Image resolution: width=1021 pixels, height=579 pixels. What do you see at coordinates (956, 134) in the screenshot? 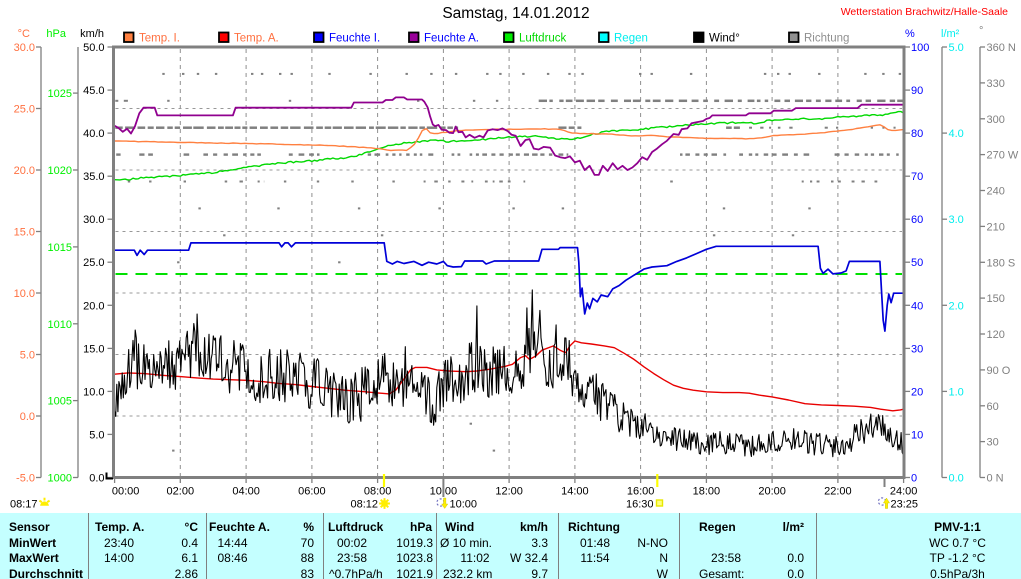
I see `svg-text: 4.0` at bounding box center [956, 134].